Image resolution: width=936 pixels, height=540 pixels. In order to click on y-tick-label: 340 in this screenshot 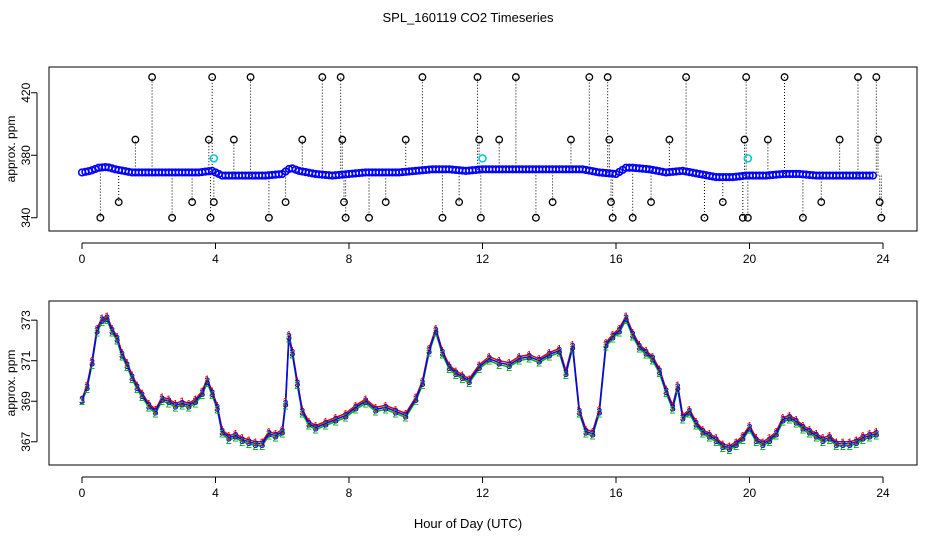, I will do `click(26, 217)`.